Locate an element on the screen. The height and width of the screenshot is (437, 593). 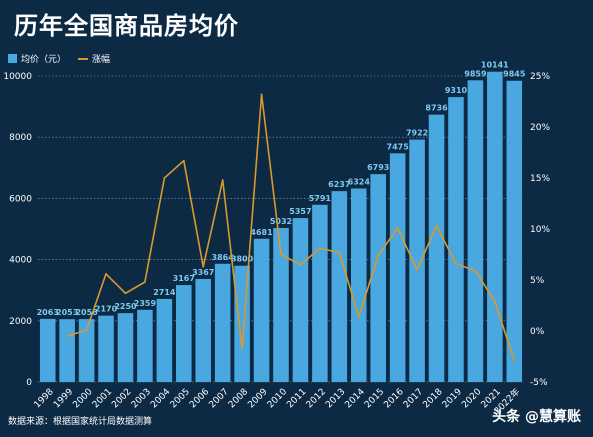
x-tick-label: 1999 is located at coordinates (63, 398).